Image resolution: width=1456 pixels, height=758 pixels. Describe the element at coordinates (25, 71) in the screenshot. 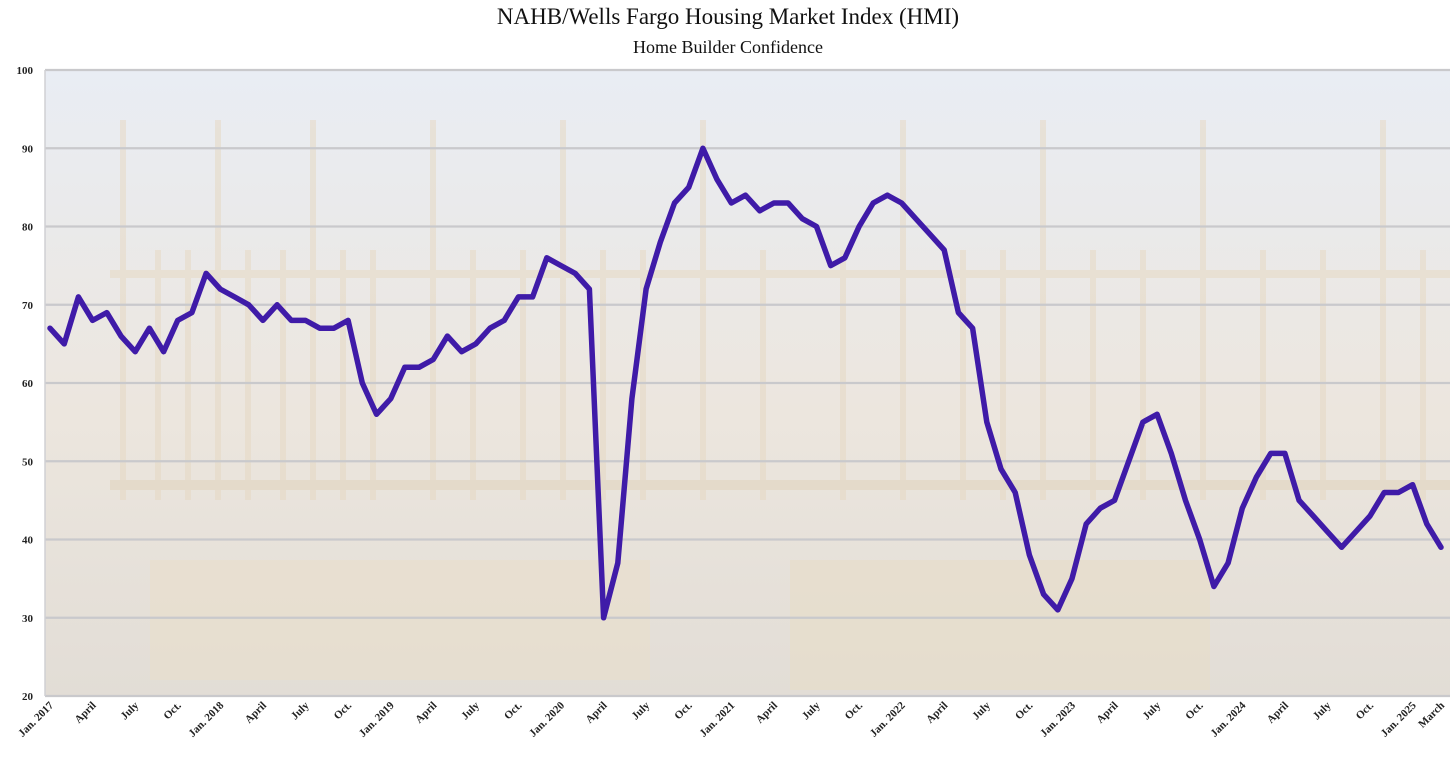

I see `y-tick-label: 100` at that location.